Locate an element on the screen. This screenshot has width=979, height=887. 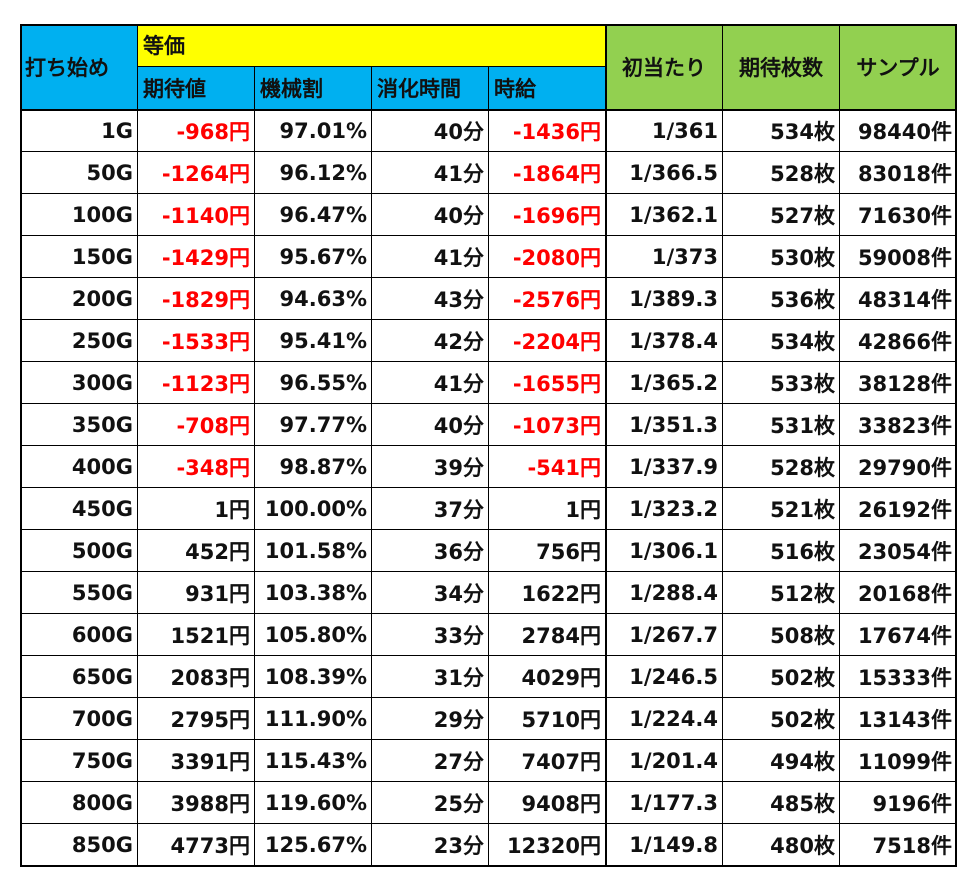
cell-hourly: 756円 is located at coordinates (547, 551).